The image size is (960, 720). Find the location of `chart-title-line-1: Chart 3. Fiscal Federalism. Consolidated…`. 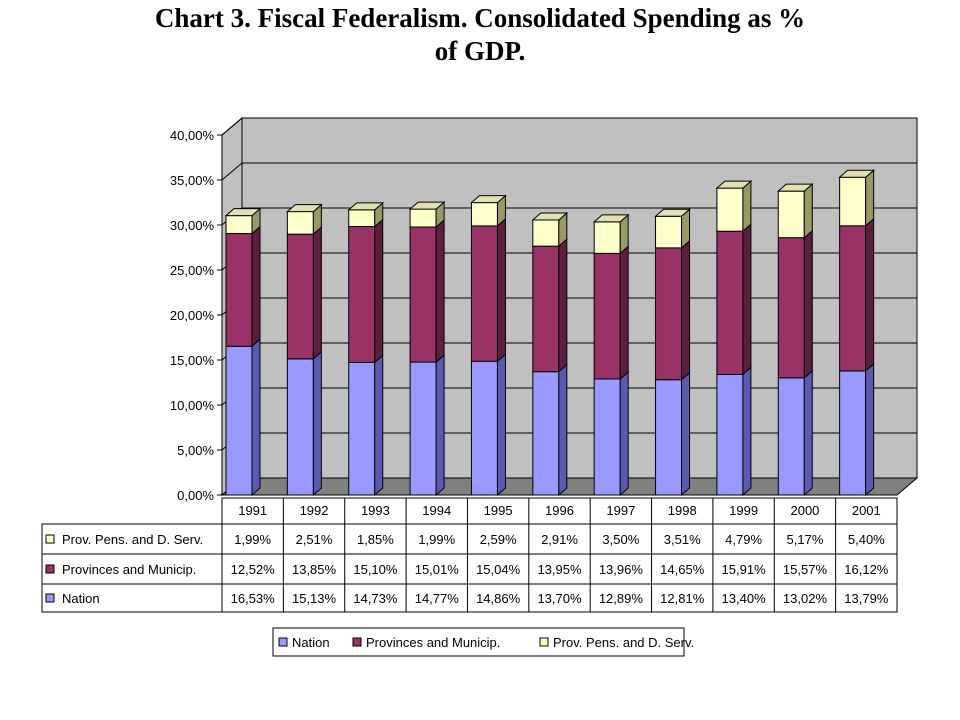

chart-title-line-1: Chart 3. Fiscal Federalism. Consolidated… is located at coordinates (480, 18).